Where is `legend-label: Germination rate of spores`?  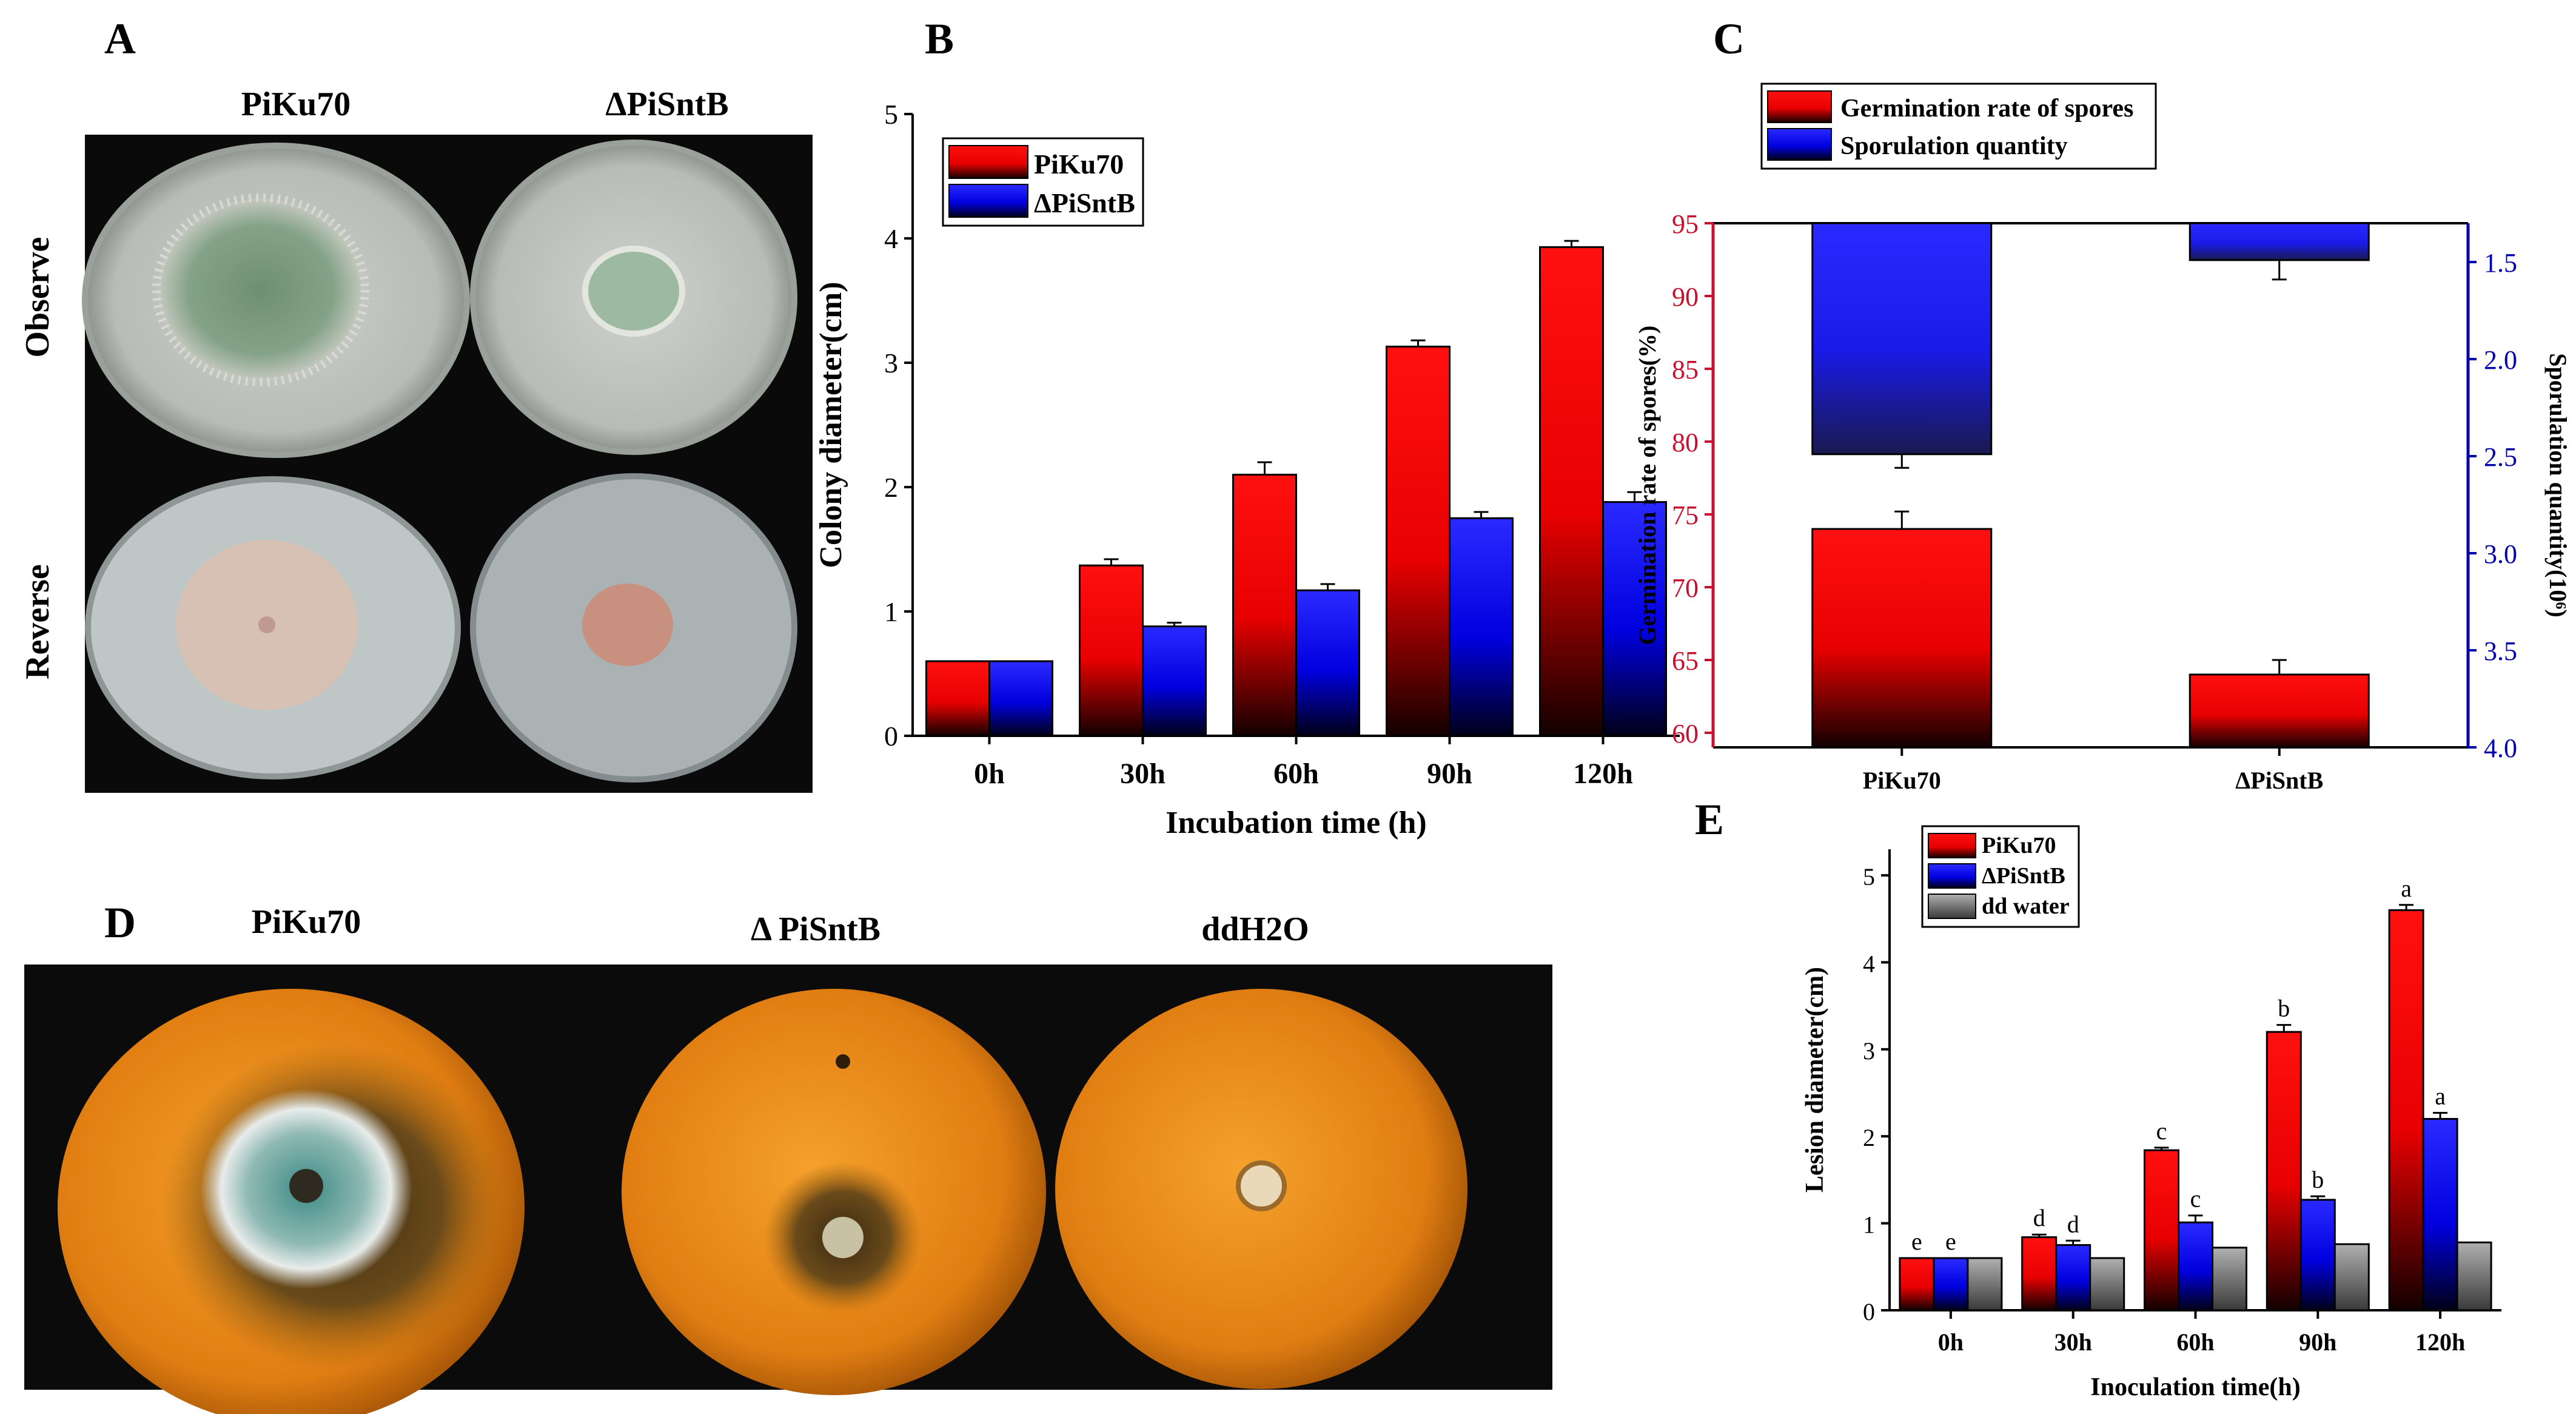
legend-label: Germination rate of spores is located at coordinates (1986, 109).